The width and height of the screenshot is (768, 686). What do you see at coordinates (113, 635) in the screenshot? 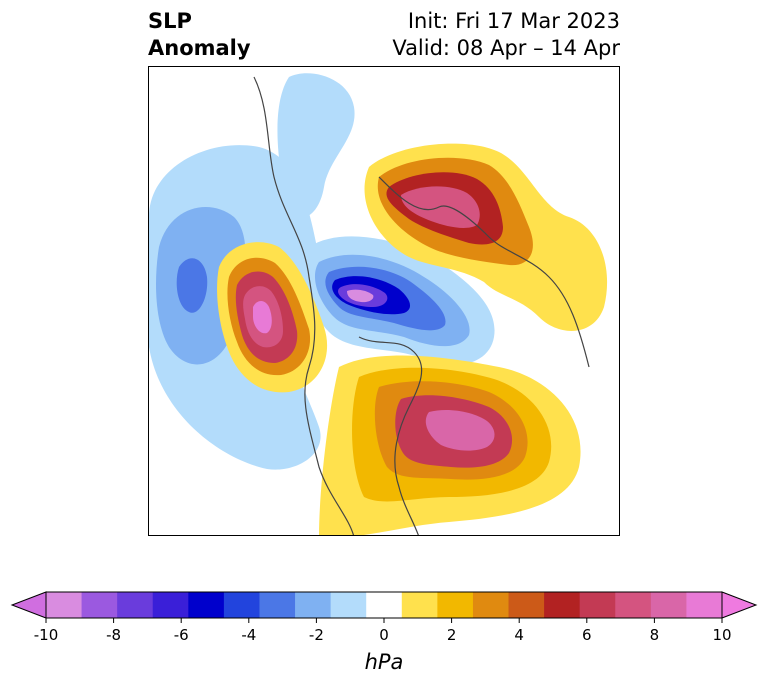
I see `colorbar-tick-label: -8` at bounding box center [113, 635].